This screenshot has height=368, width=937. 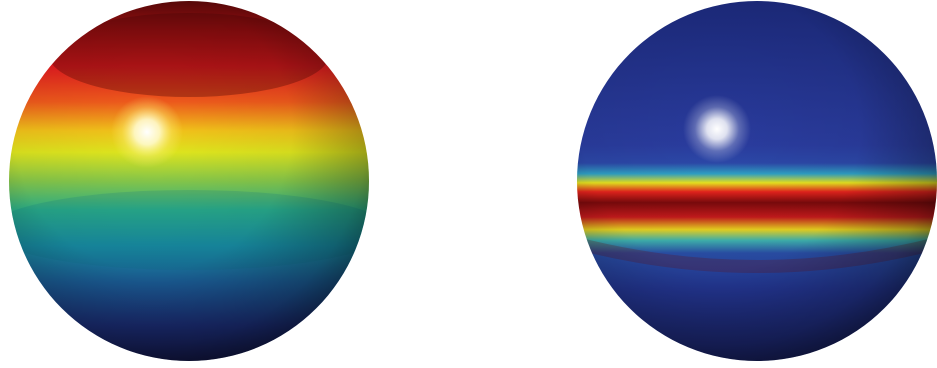 I want to click on right-highlight, so click(x=717, y=129).